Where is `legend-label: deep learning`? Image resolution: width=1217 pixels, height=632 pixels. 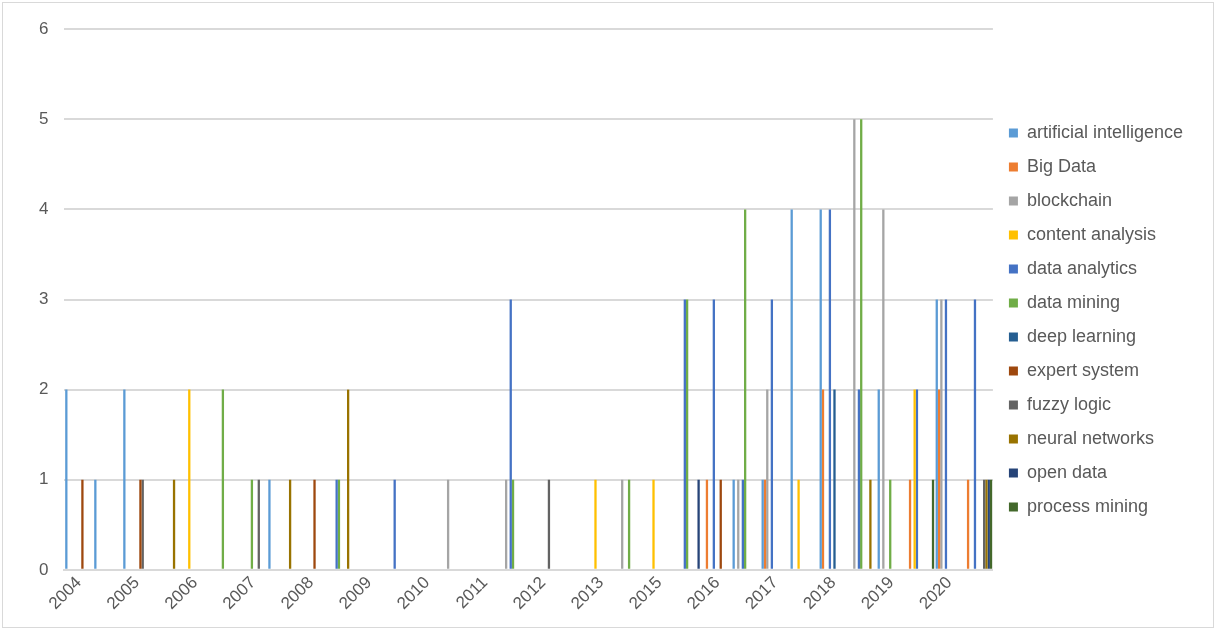 legend-label: deep learning is located at coordinates (1081, 335).